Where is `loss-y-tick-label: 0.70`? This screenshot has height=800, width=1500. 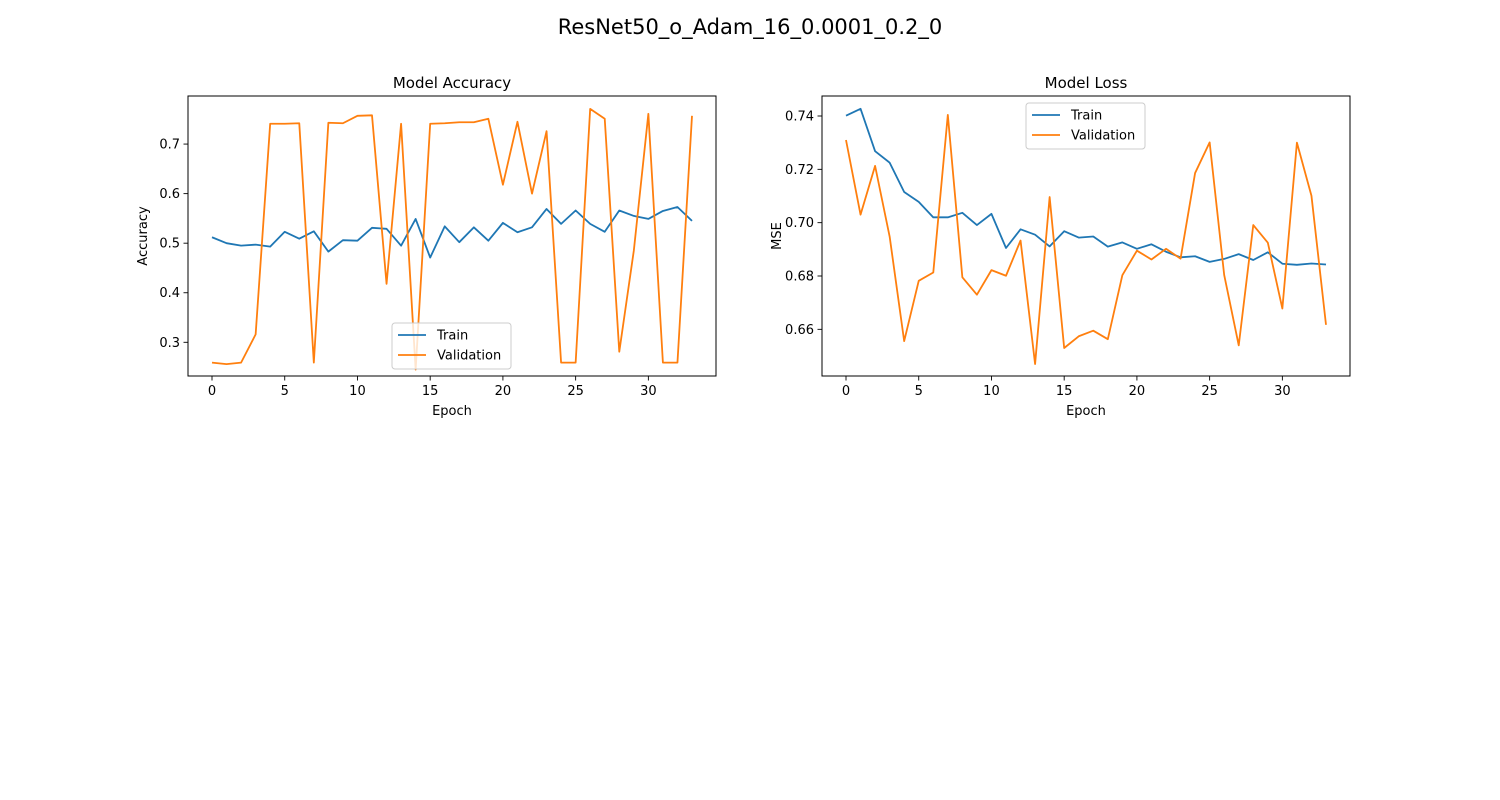 loss-y-tick-label: 0.70 is located at coordinates (799, 223).